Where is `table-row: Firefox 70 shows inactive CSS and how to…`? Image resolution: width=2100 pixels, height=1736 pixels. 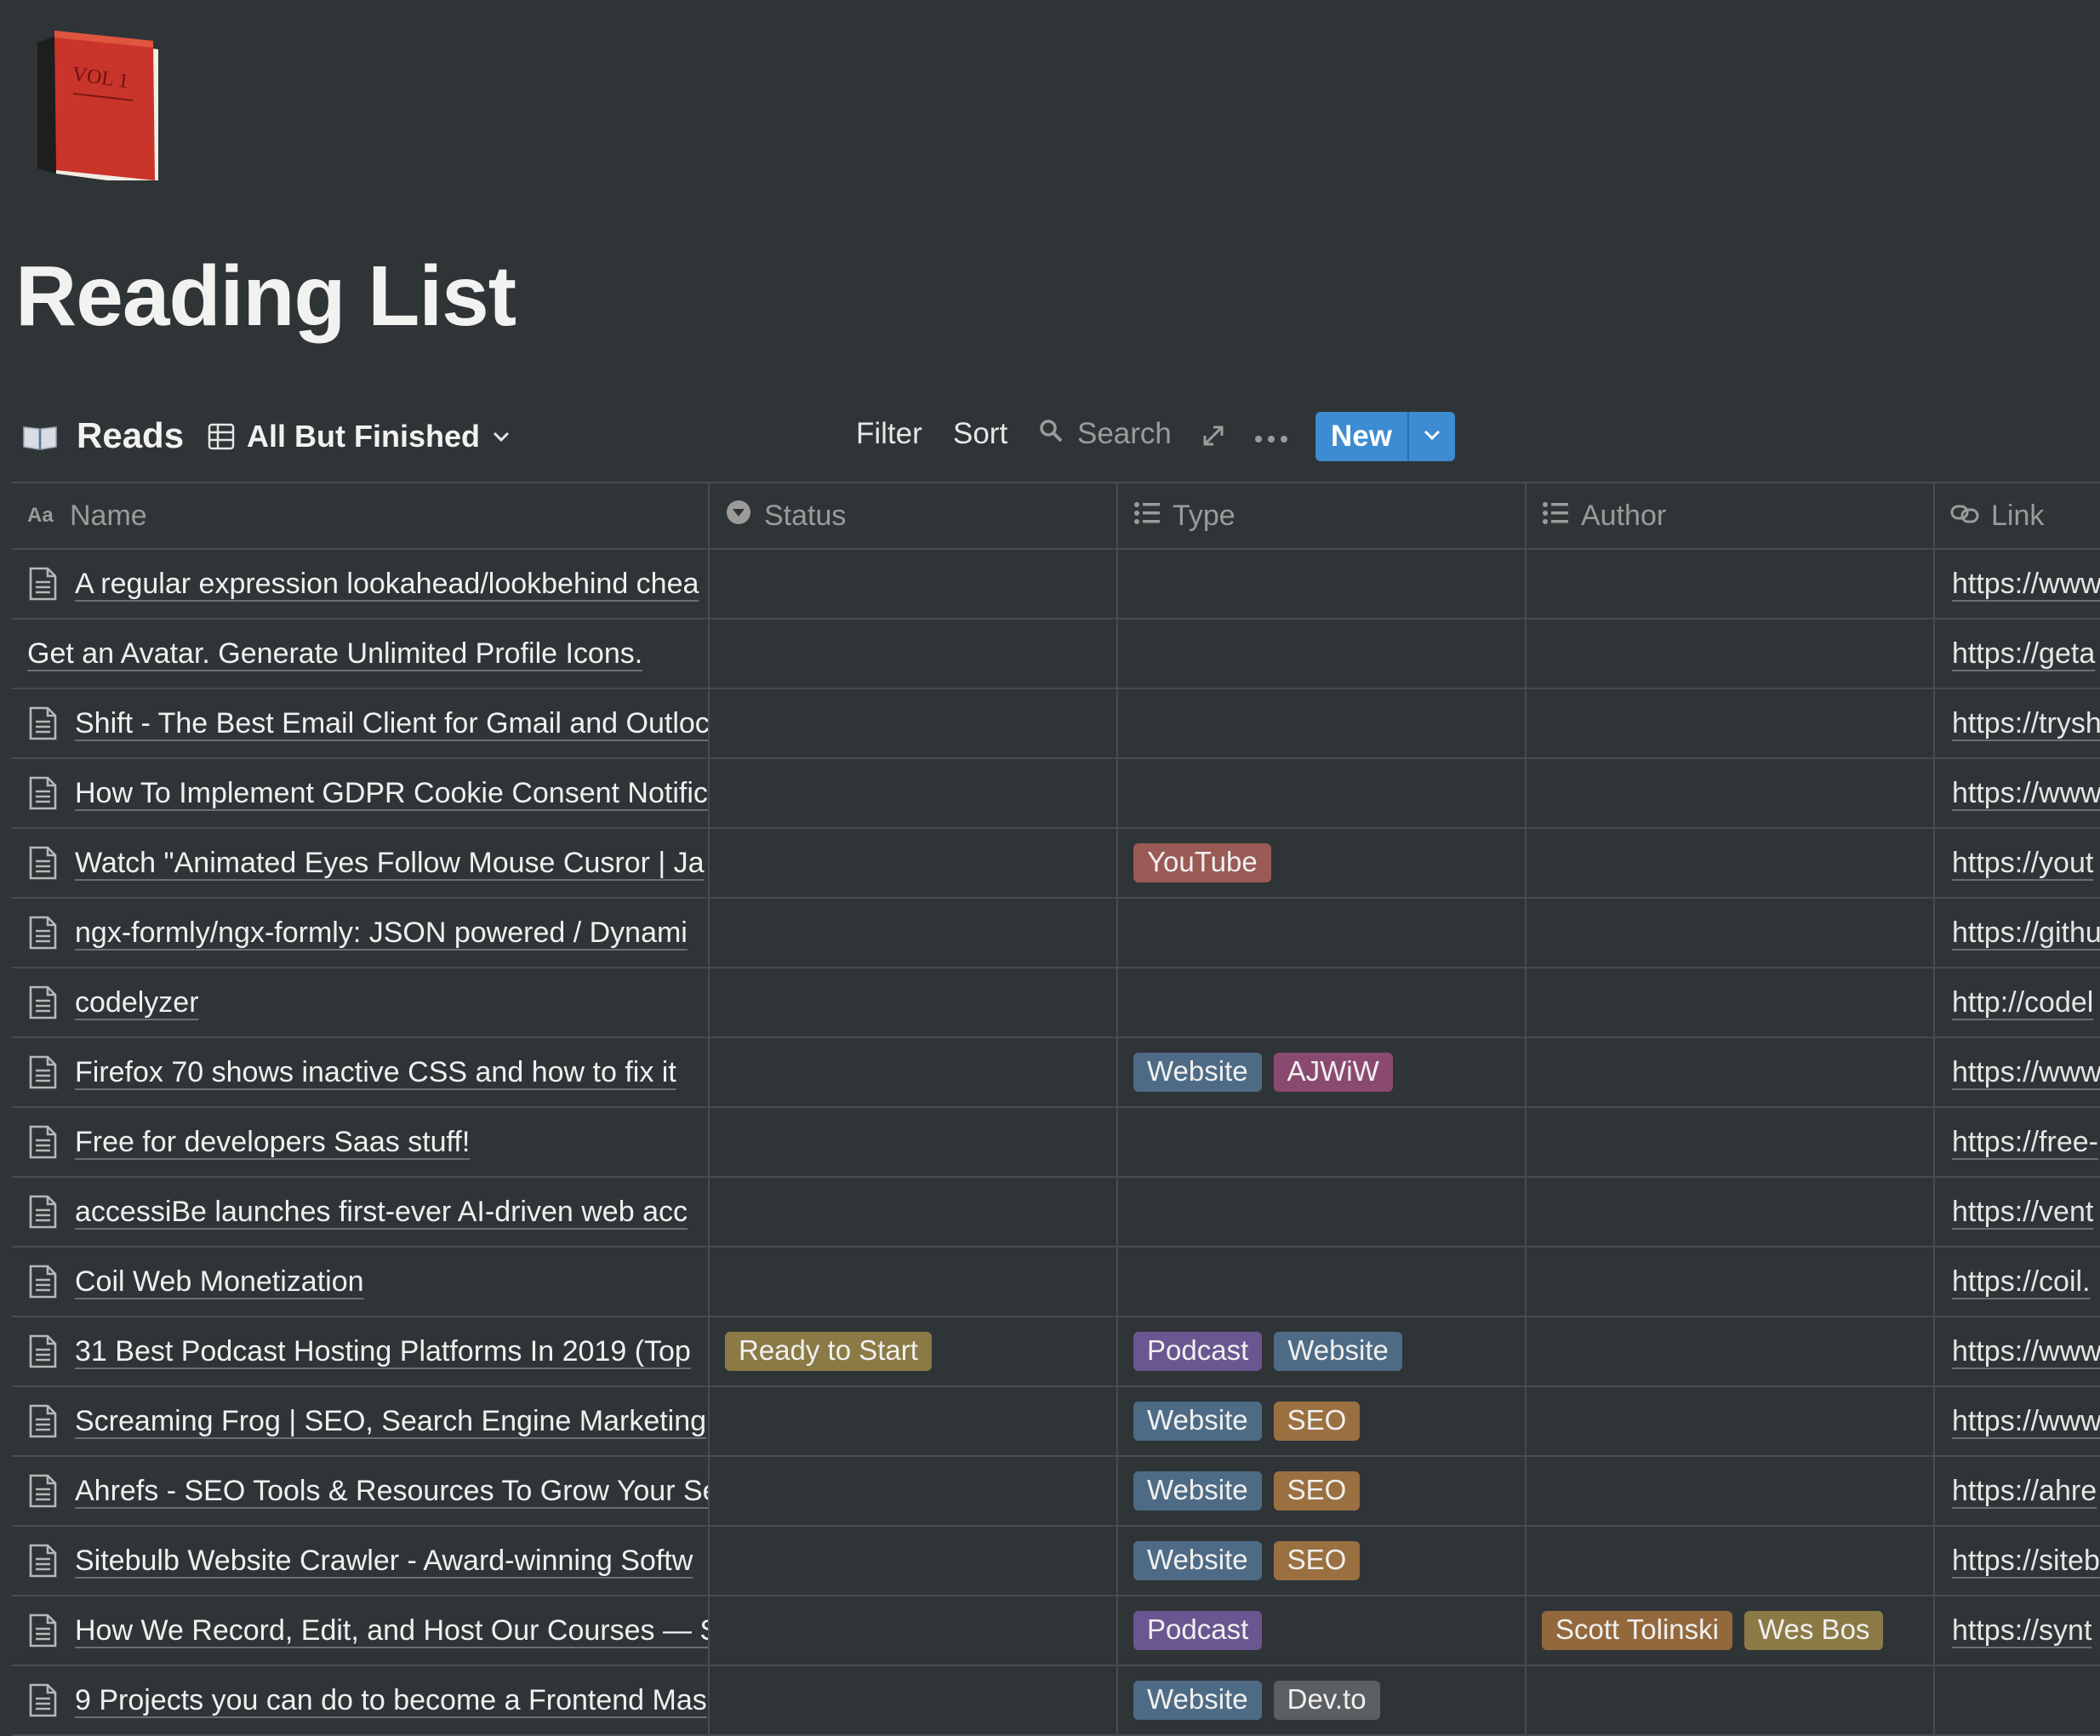 table-row: Firefox 70 shows inactive CSS and how to… is located at coordinates (1056, 1073).